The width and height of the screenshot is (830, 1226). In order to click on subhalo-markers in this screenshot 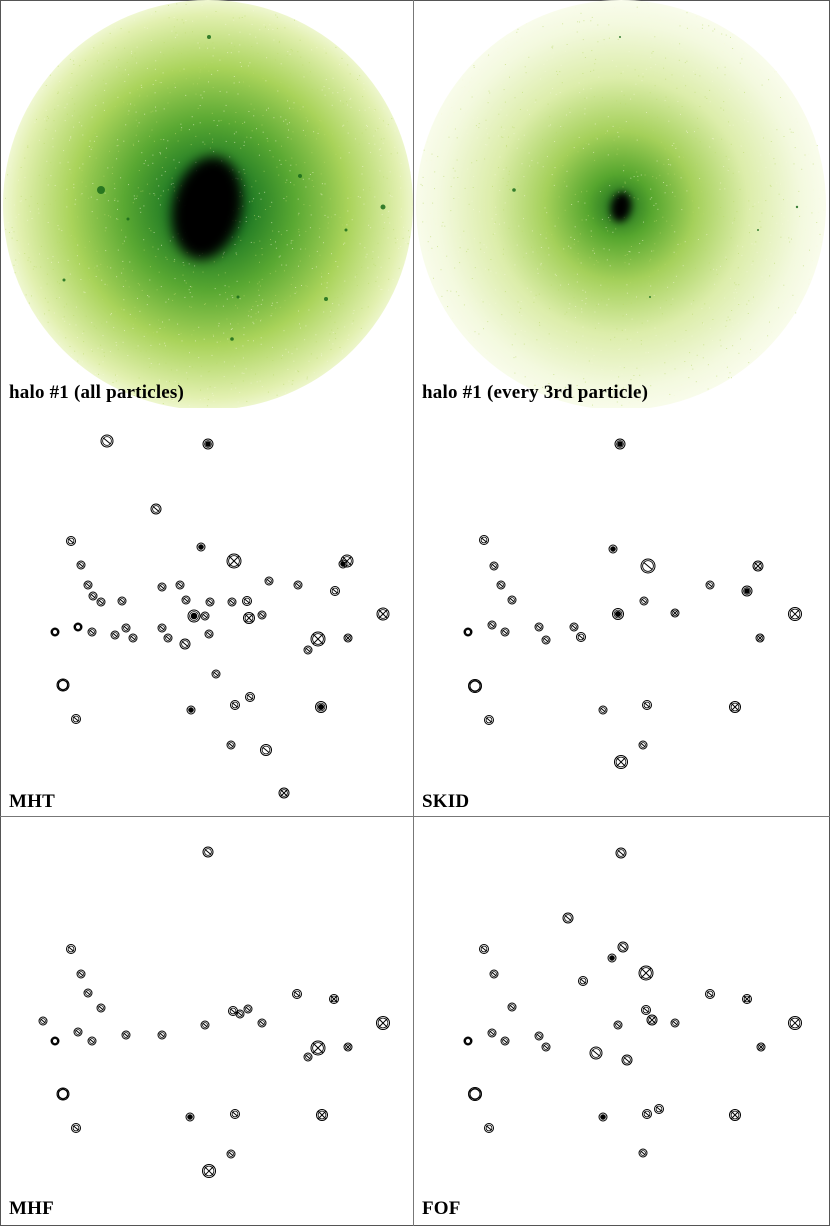, I will do `click(632, 603)`.